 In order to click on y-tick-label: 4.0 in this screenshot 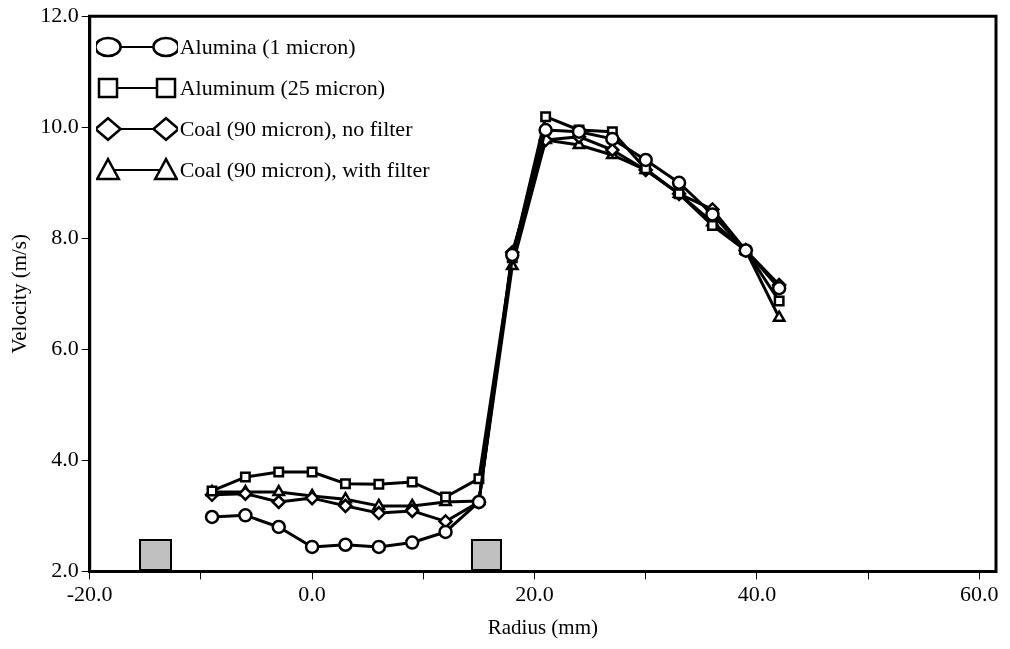, I will do `click(65, 459)`.